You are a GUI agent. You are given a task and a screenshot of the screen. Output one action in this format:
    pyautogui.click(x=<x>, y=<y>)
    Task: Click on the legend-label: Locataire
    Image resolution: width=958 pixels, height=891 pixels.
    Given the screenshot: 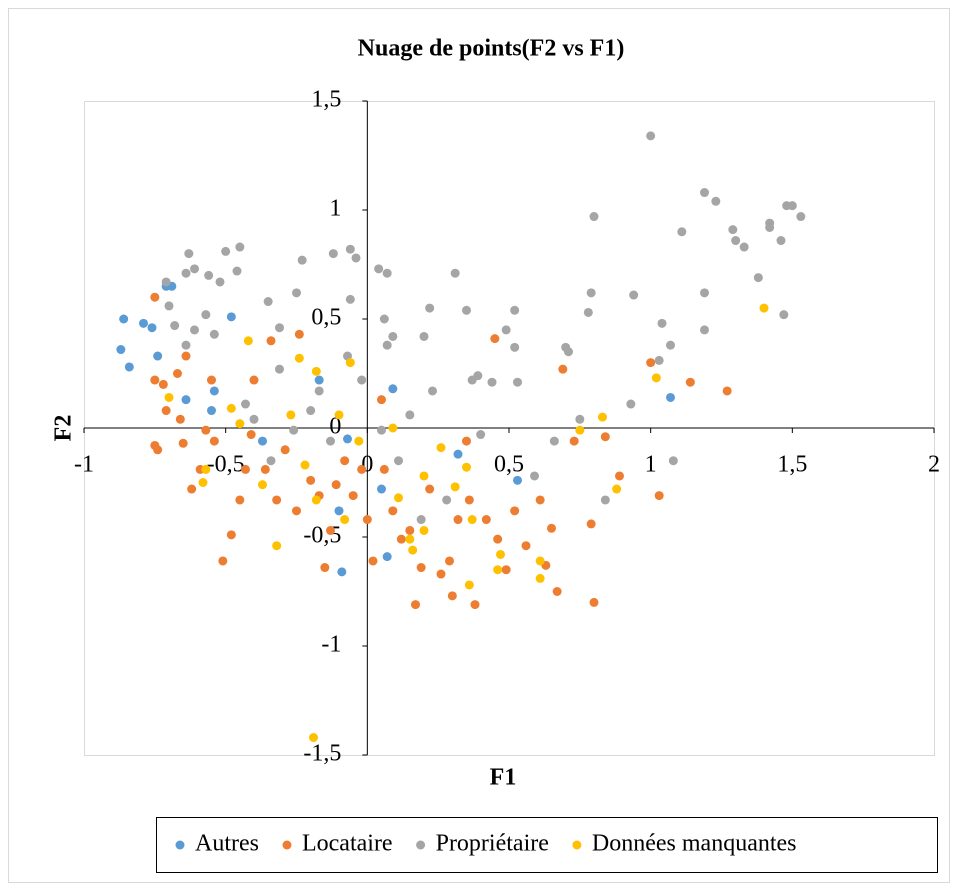 What is the action you would take?
    pyautogui.click(x=347, y=844)
    